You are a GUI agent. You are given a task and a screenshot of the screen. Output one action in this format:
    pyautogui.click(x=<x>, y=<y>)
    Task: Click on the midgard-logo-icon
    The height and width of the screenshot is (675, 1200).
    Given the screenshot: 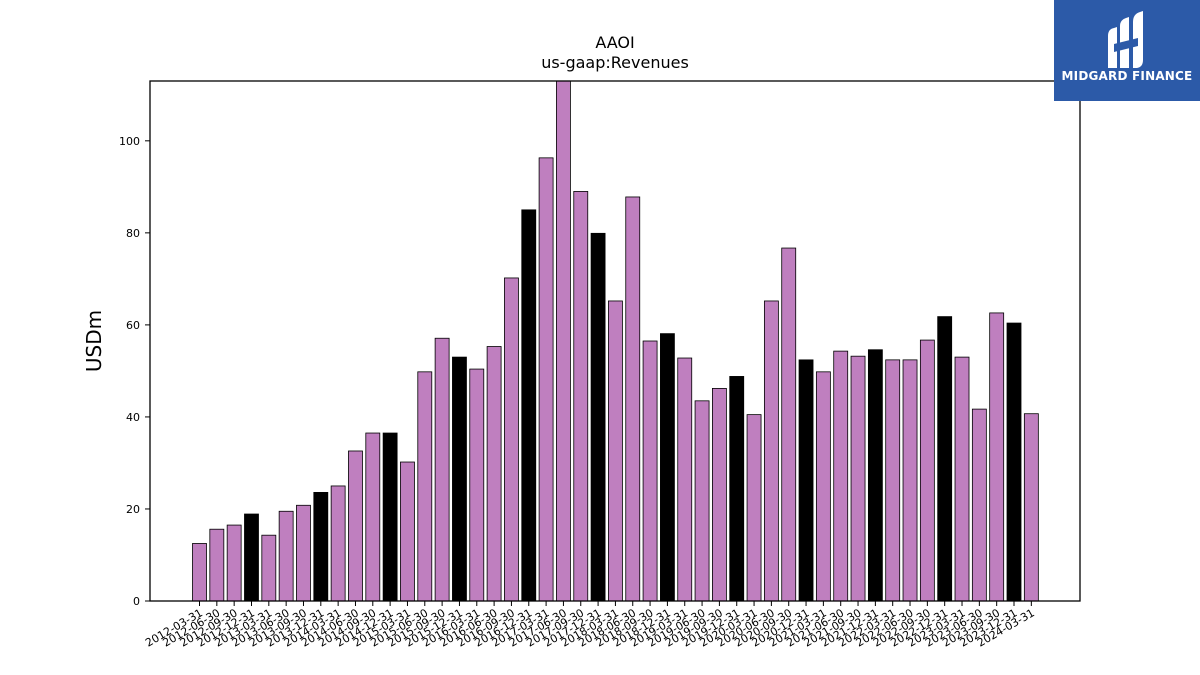 What is the action you would take?
    pyautogui.click(x=1125, y=39)
    